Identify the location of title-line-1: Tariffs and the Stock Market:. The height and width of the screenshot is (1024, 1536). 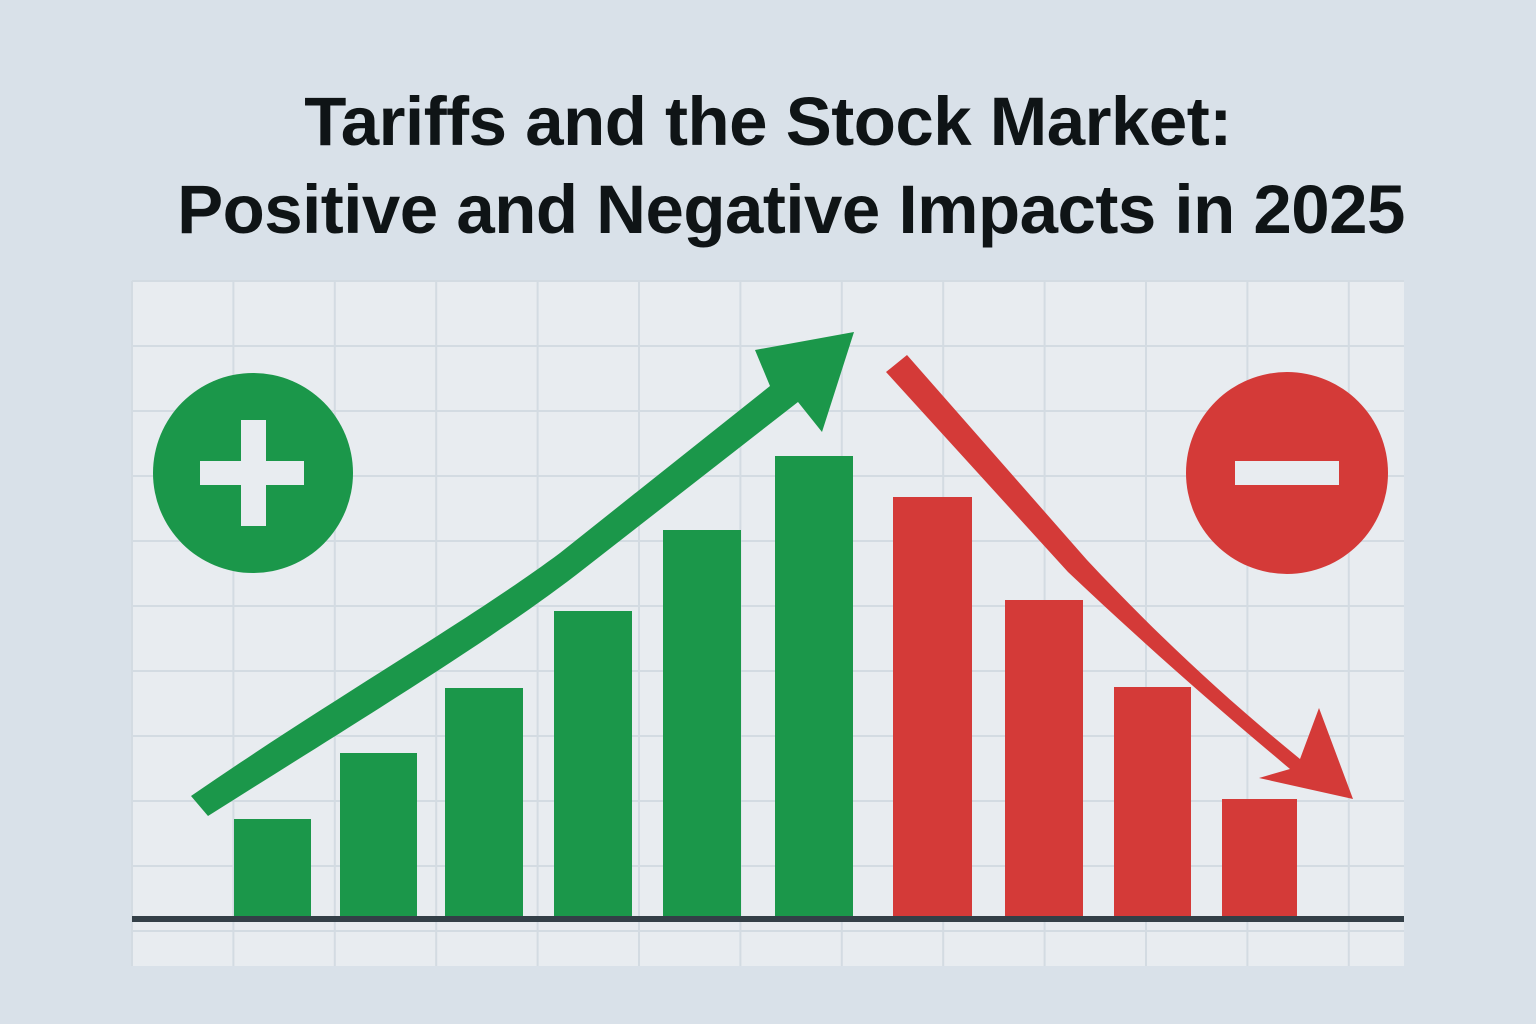
(768, 121).